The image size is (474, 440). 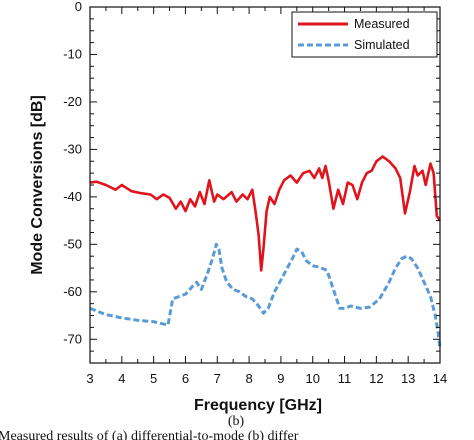 I want to click on y-tick-label: -40, so click(x=72, y=196).